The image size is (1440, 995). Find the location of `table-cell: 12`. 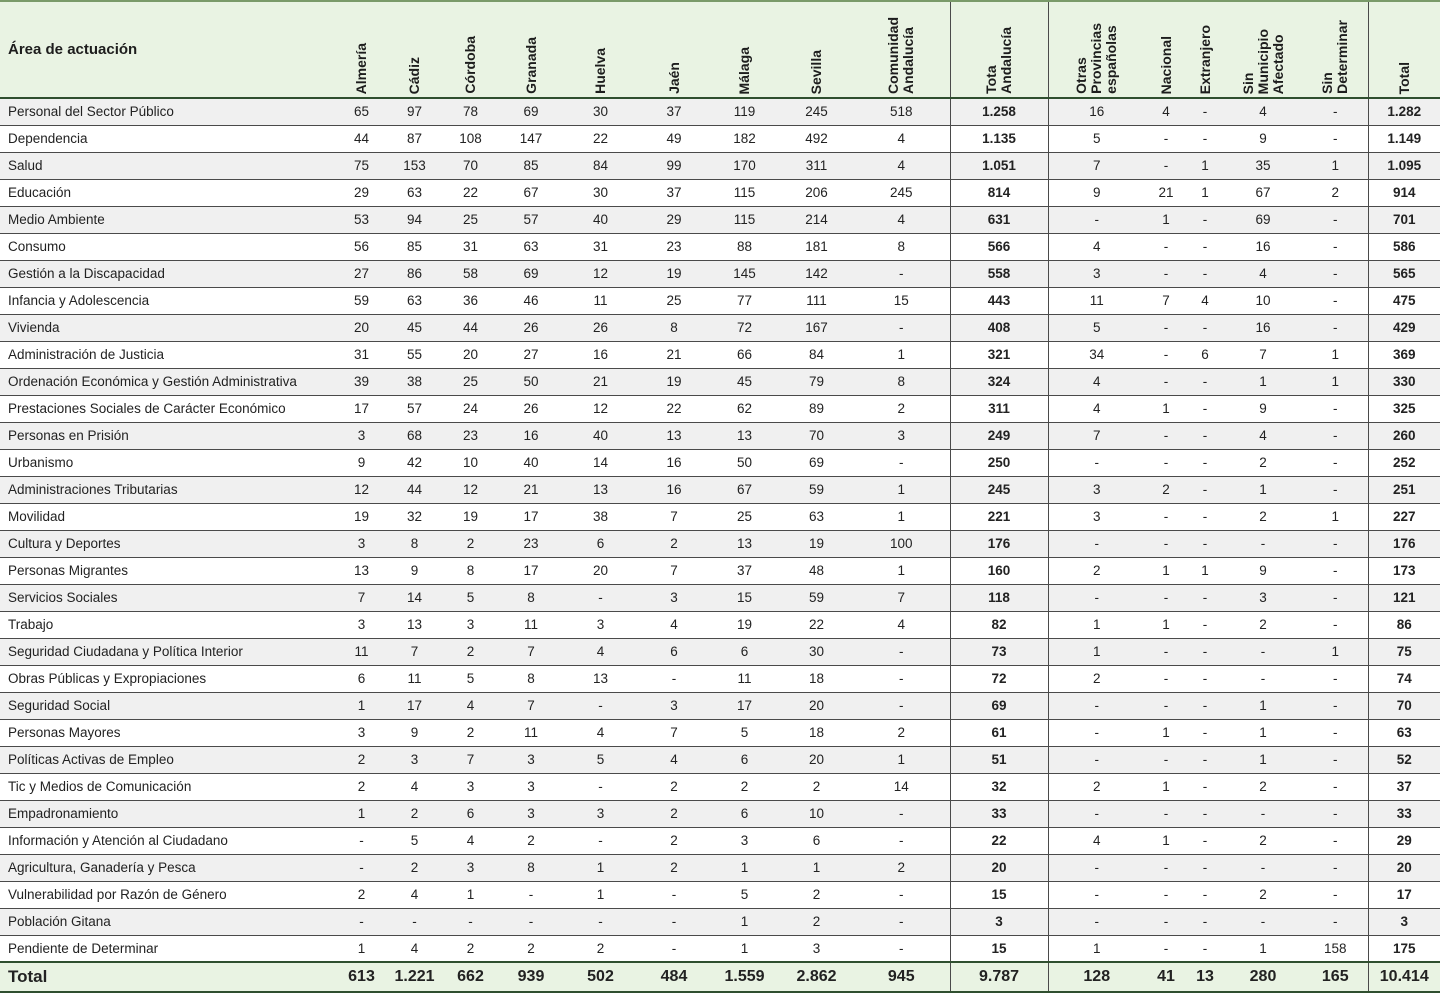

table-cell: 12 is located at coordinates (470, 489).